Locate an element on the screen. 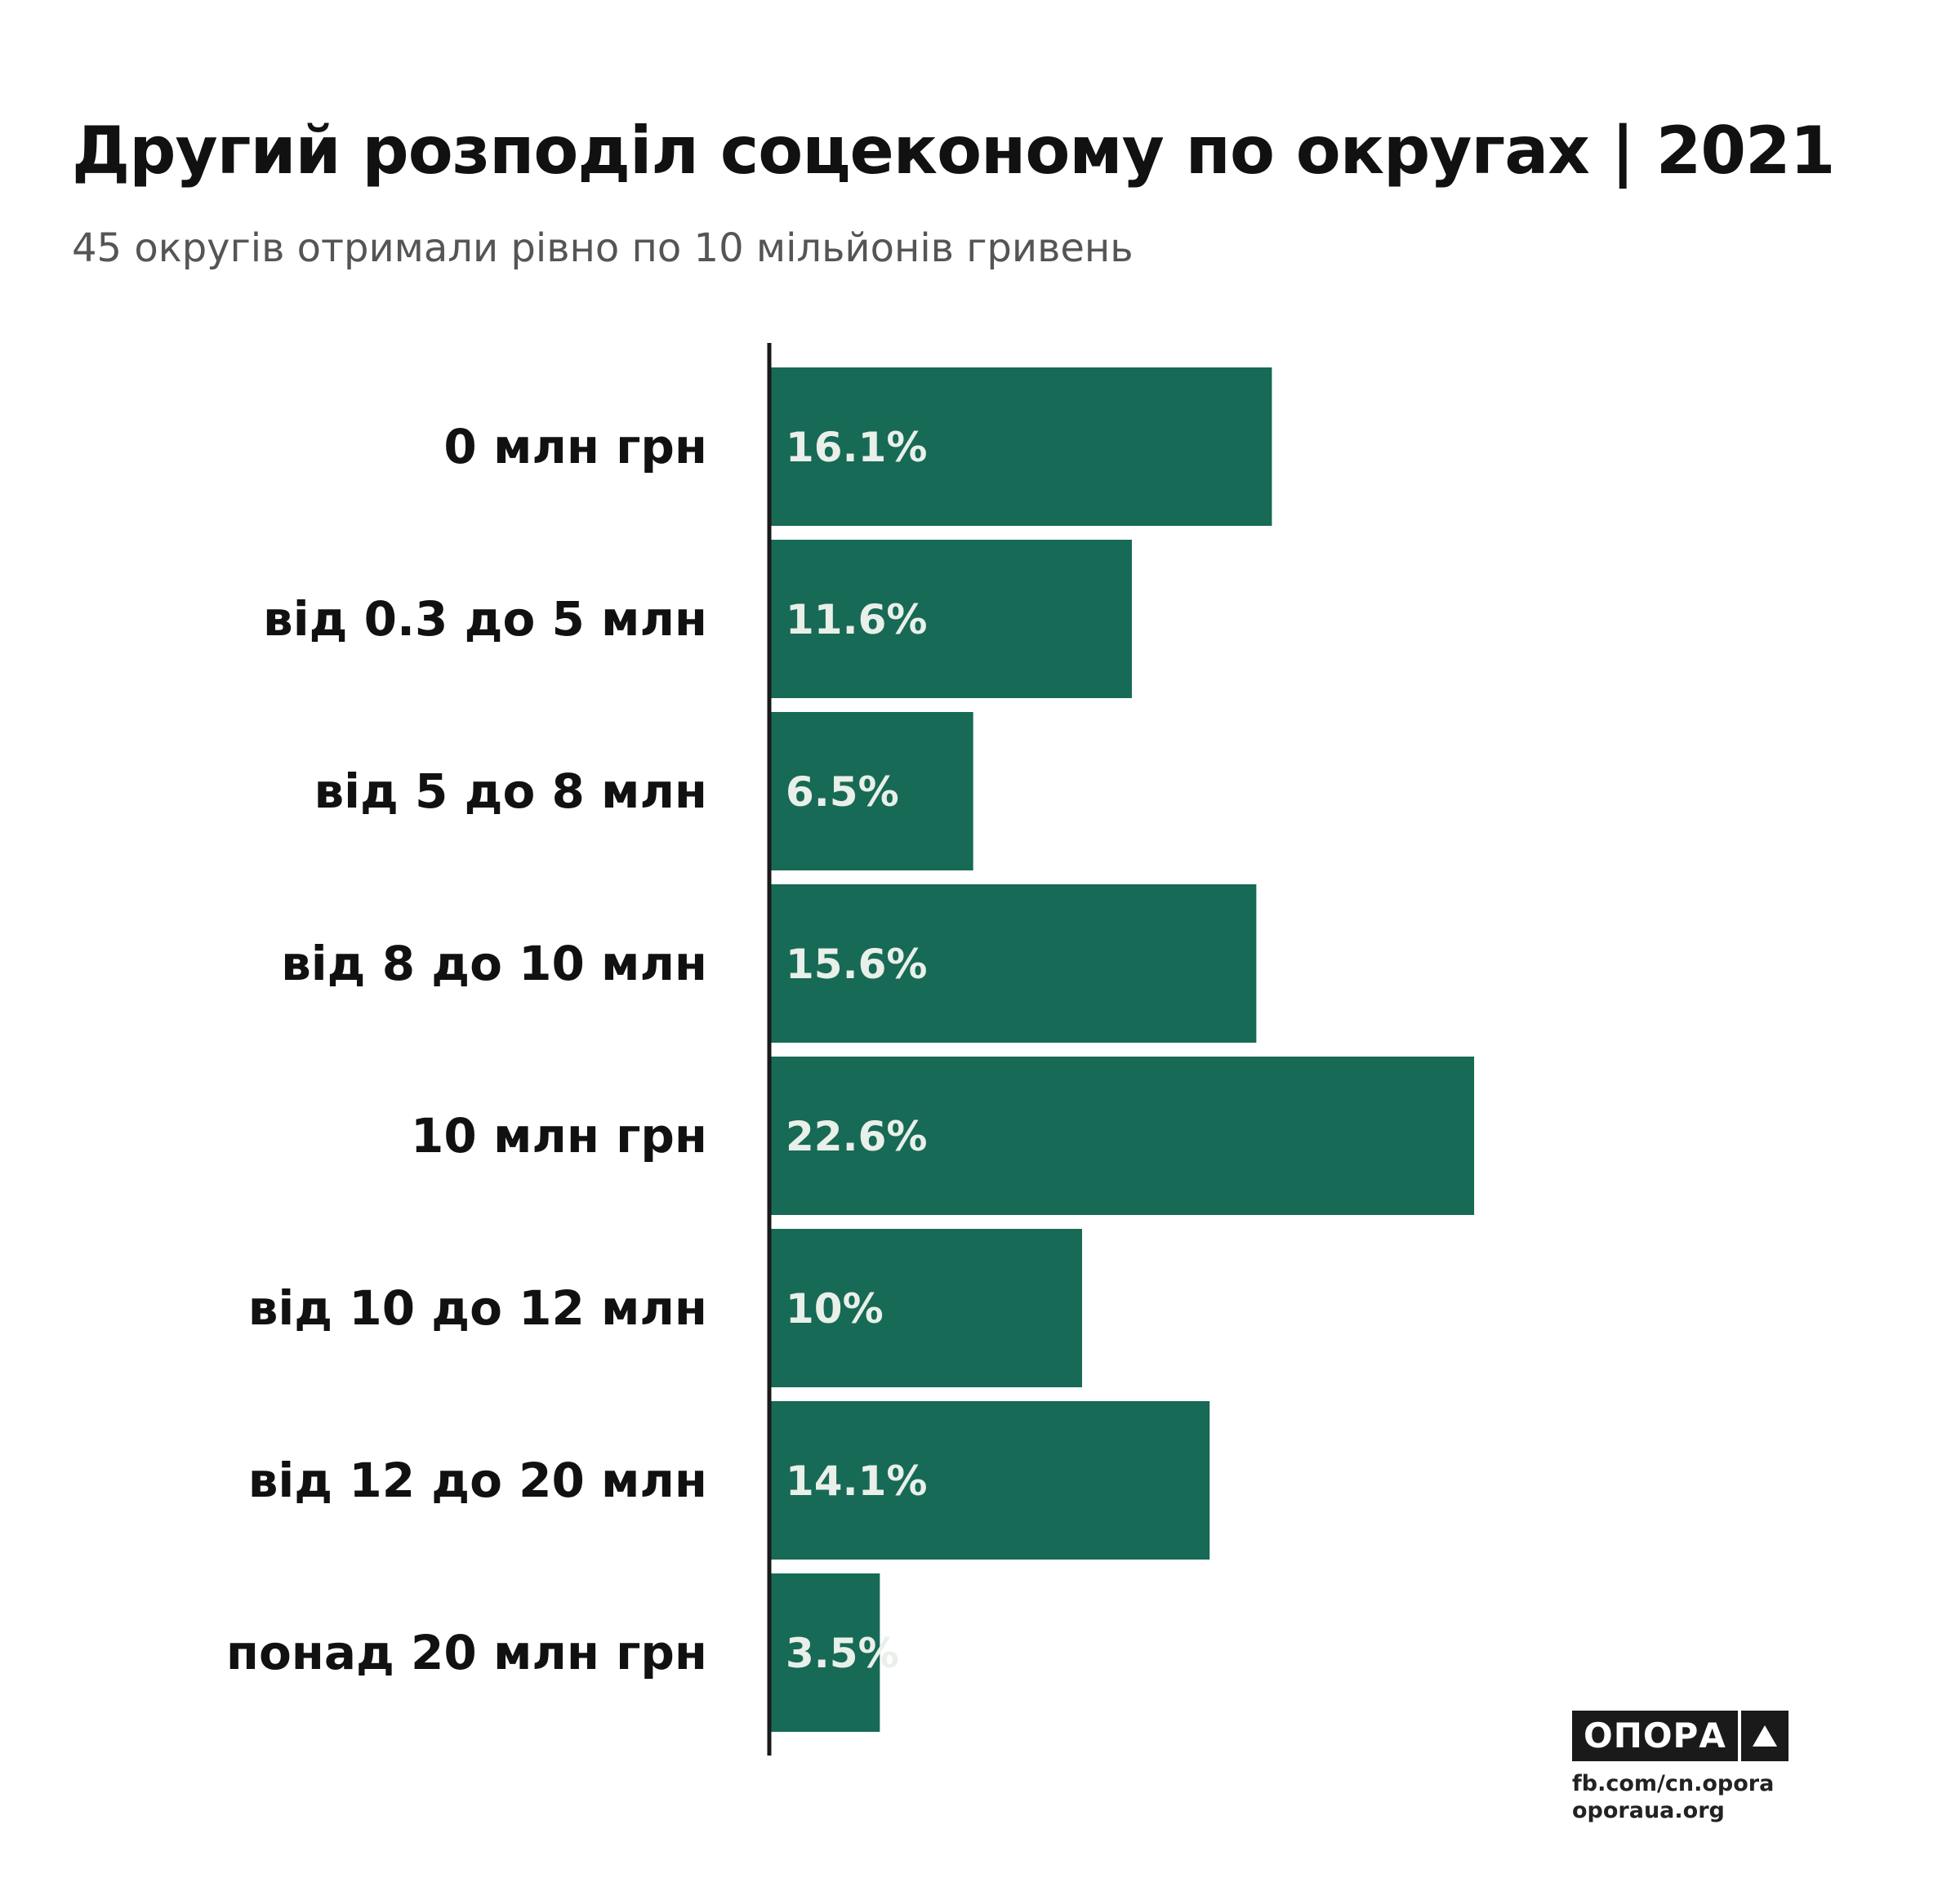  category-label: від 8 до 10 млн is located at coordinates (494, 964).